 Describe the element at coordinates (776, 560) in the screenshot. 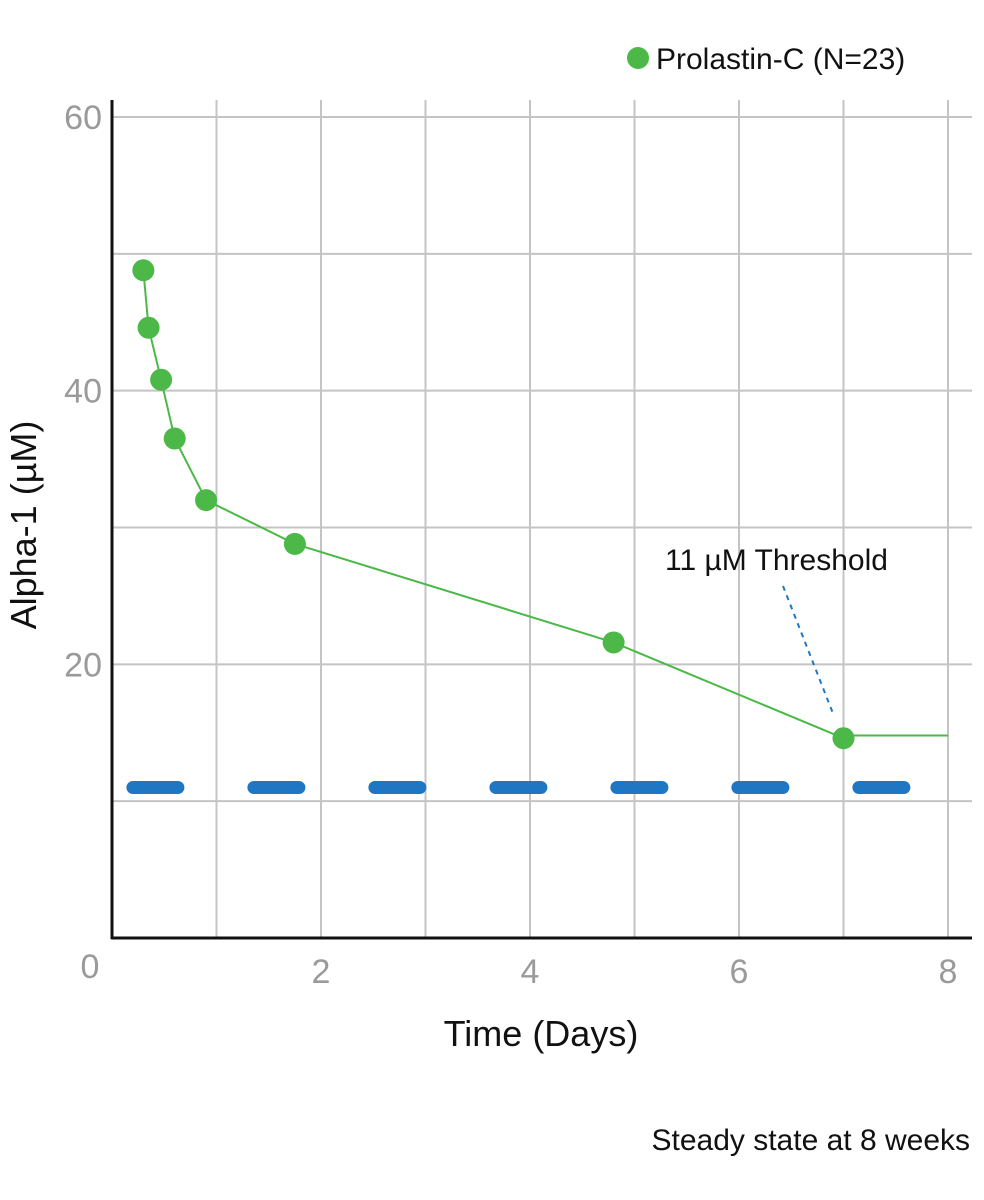

I see `threshold-label: 11 µM Threshold` at that location.